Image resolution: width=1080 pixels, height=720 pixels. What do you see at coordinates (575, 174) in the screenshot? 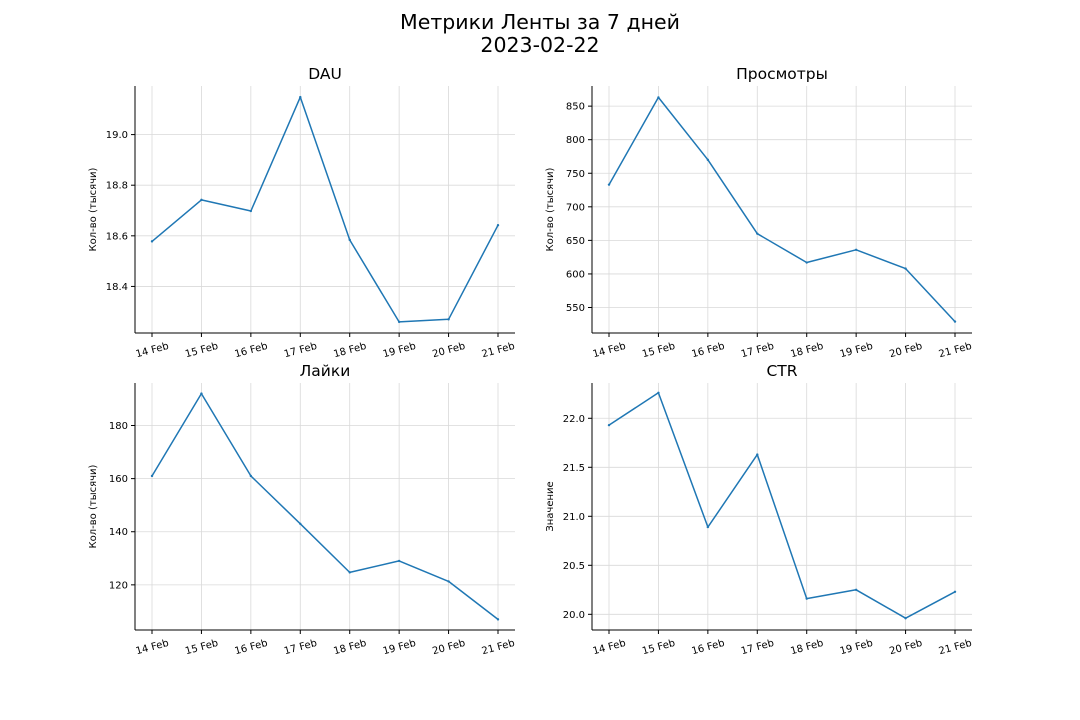
I see `y-tick-label: 750` at bounding box center [575, 174].